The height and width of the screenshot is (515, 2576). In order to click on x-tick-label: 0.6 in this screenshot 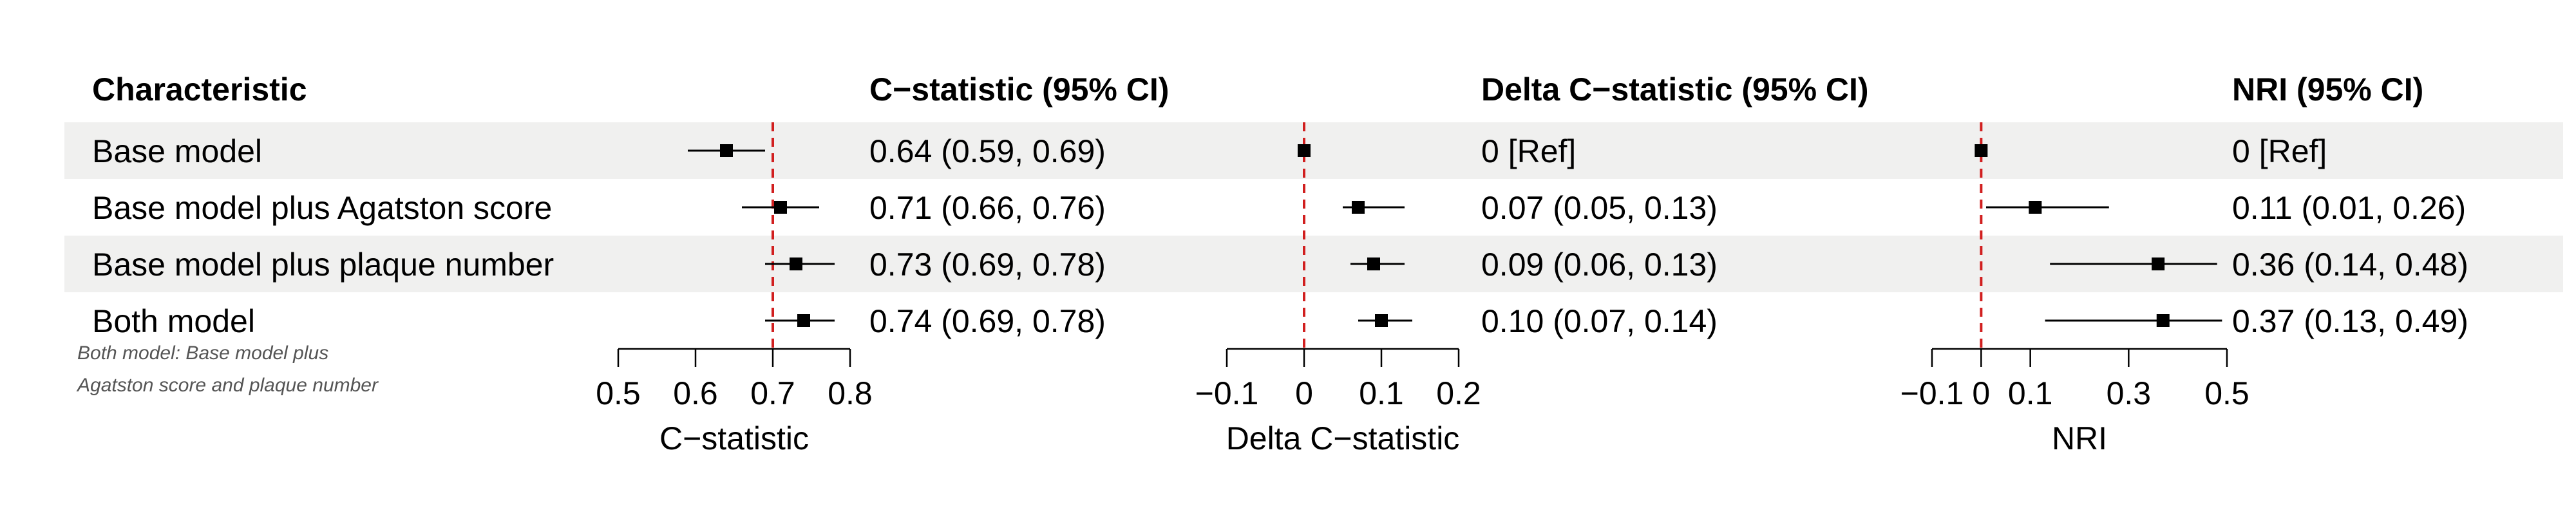, I will do `click(695, 393)`.